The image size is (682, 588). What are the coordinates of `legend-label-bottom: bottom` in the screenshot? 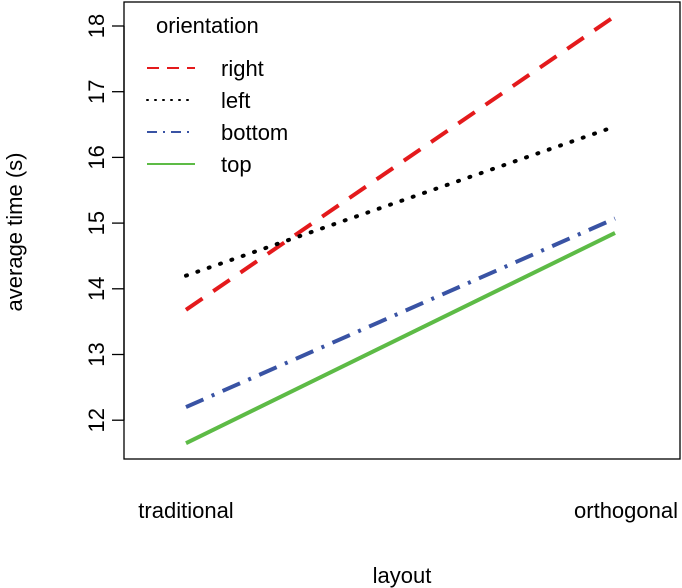 It's located at (254, 132).